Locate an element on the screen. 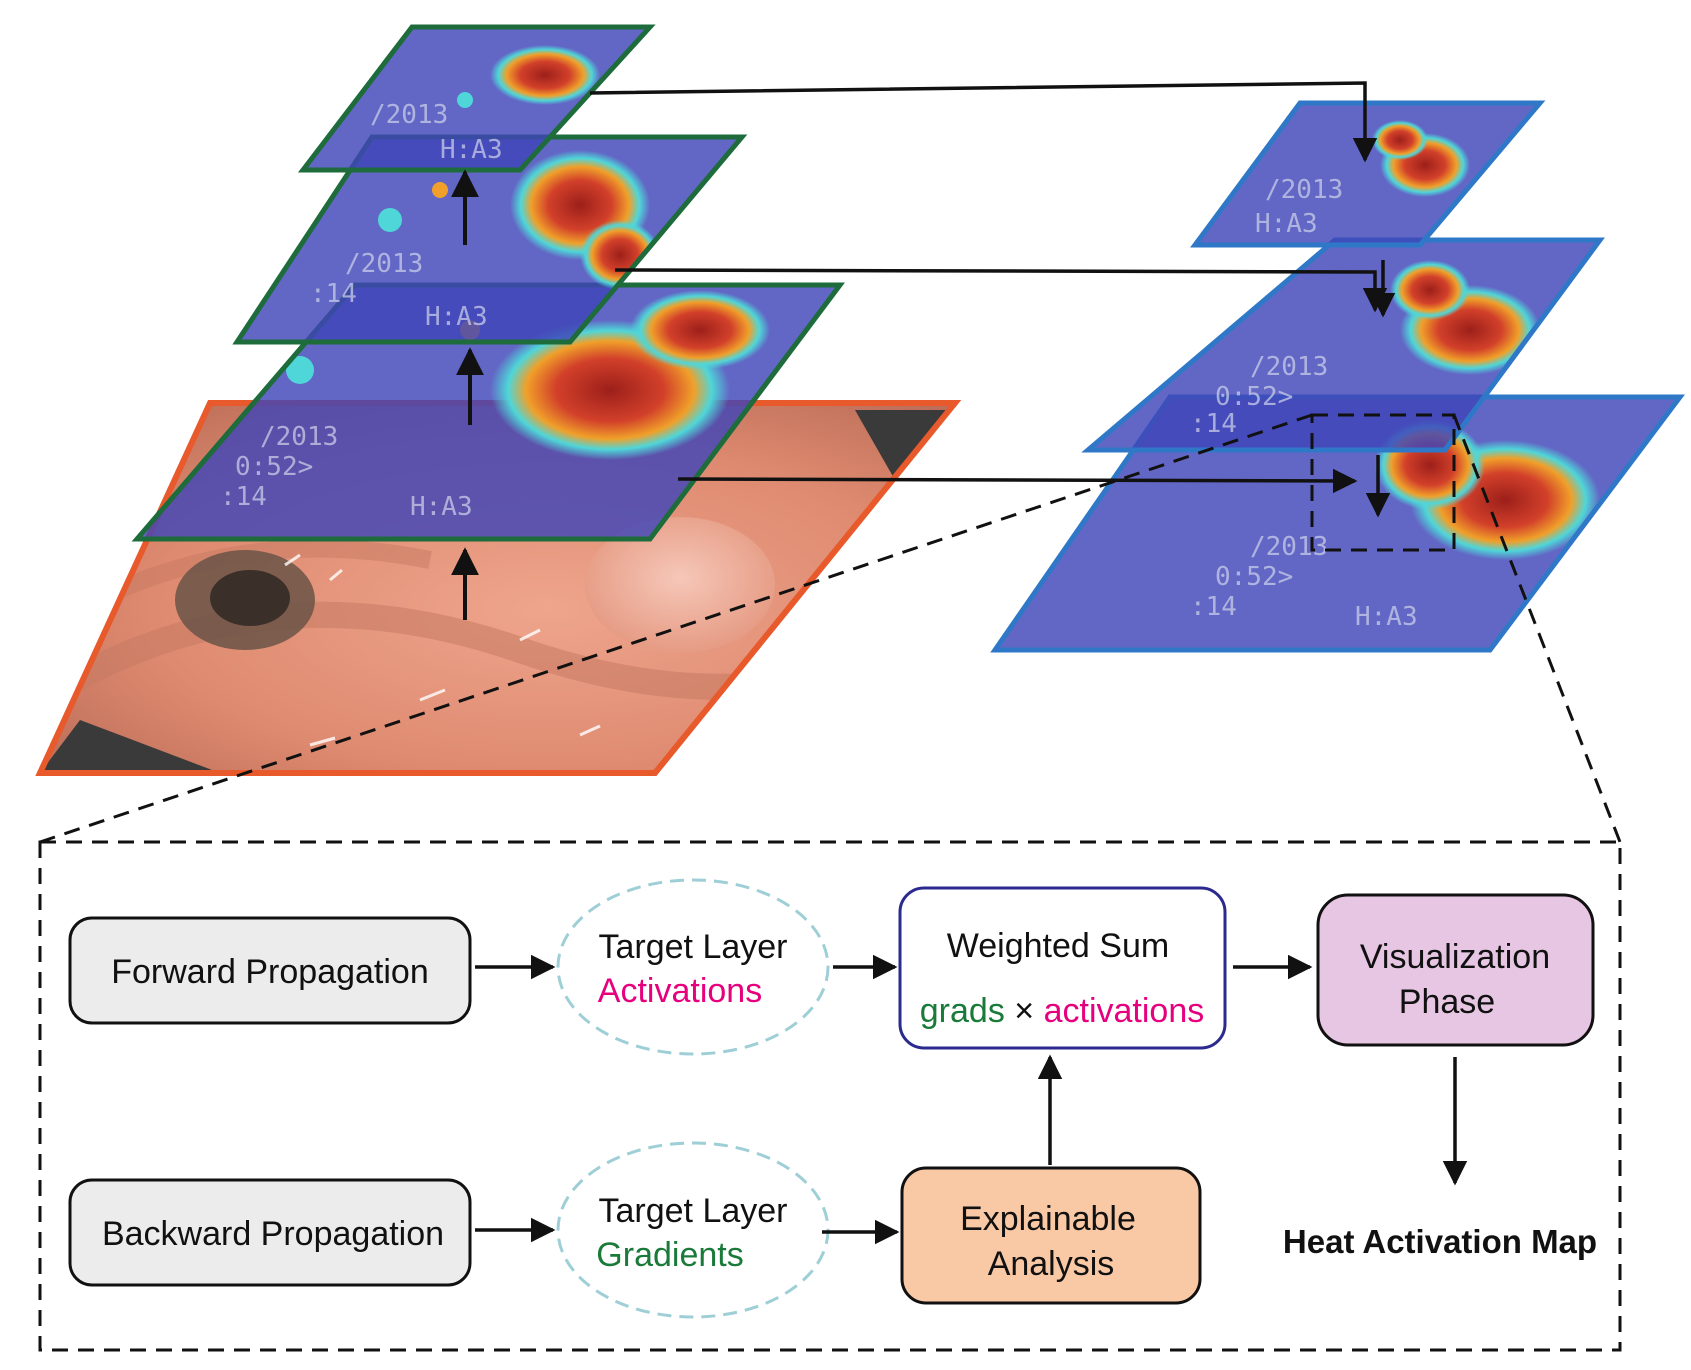  visualization-line1: Visualization is located at coordinates (1455, 957).